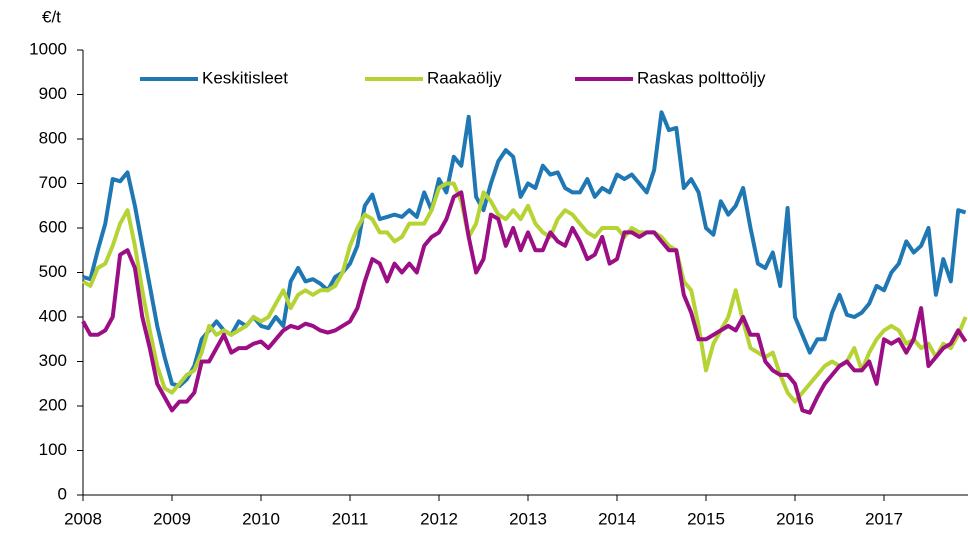 The height and width of the screenshot is (534, 968). What do you see at coordinates (350, 518) in the screenshot?
I see `x-tick-label: 2011` at bounding box center [350, 518].